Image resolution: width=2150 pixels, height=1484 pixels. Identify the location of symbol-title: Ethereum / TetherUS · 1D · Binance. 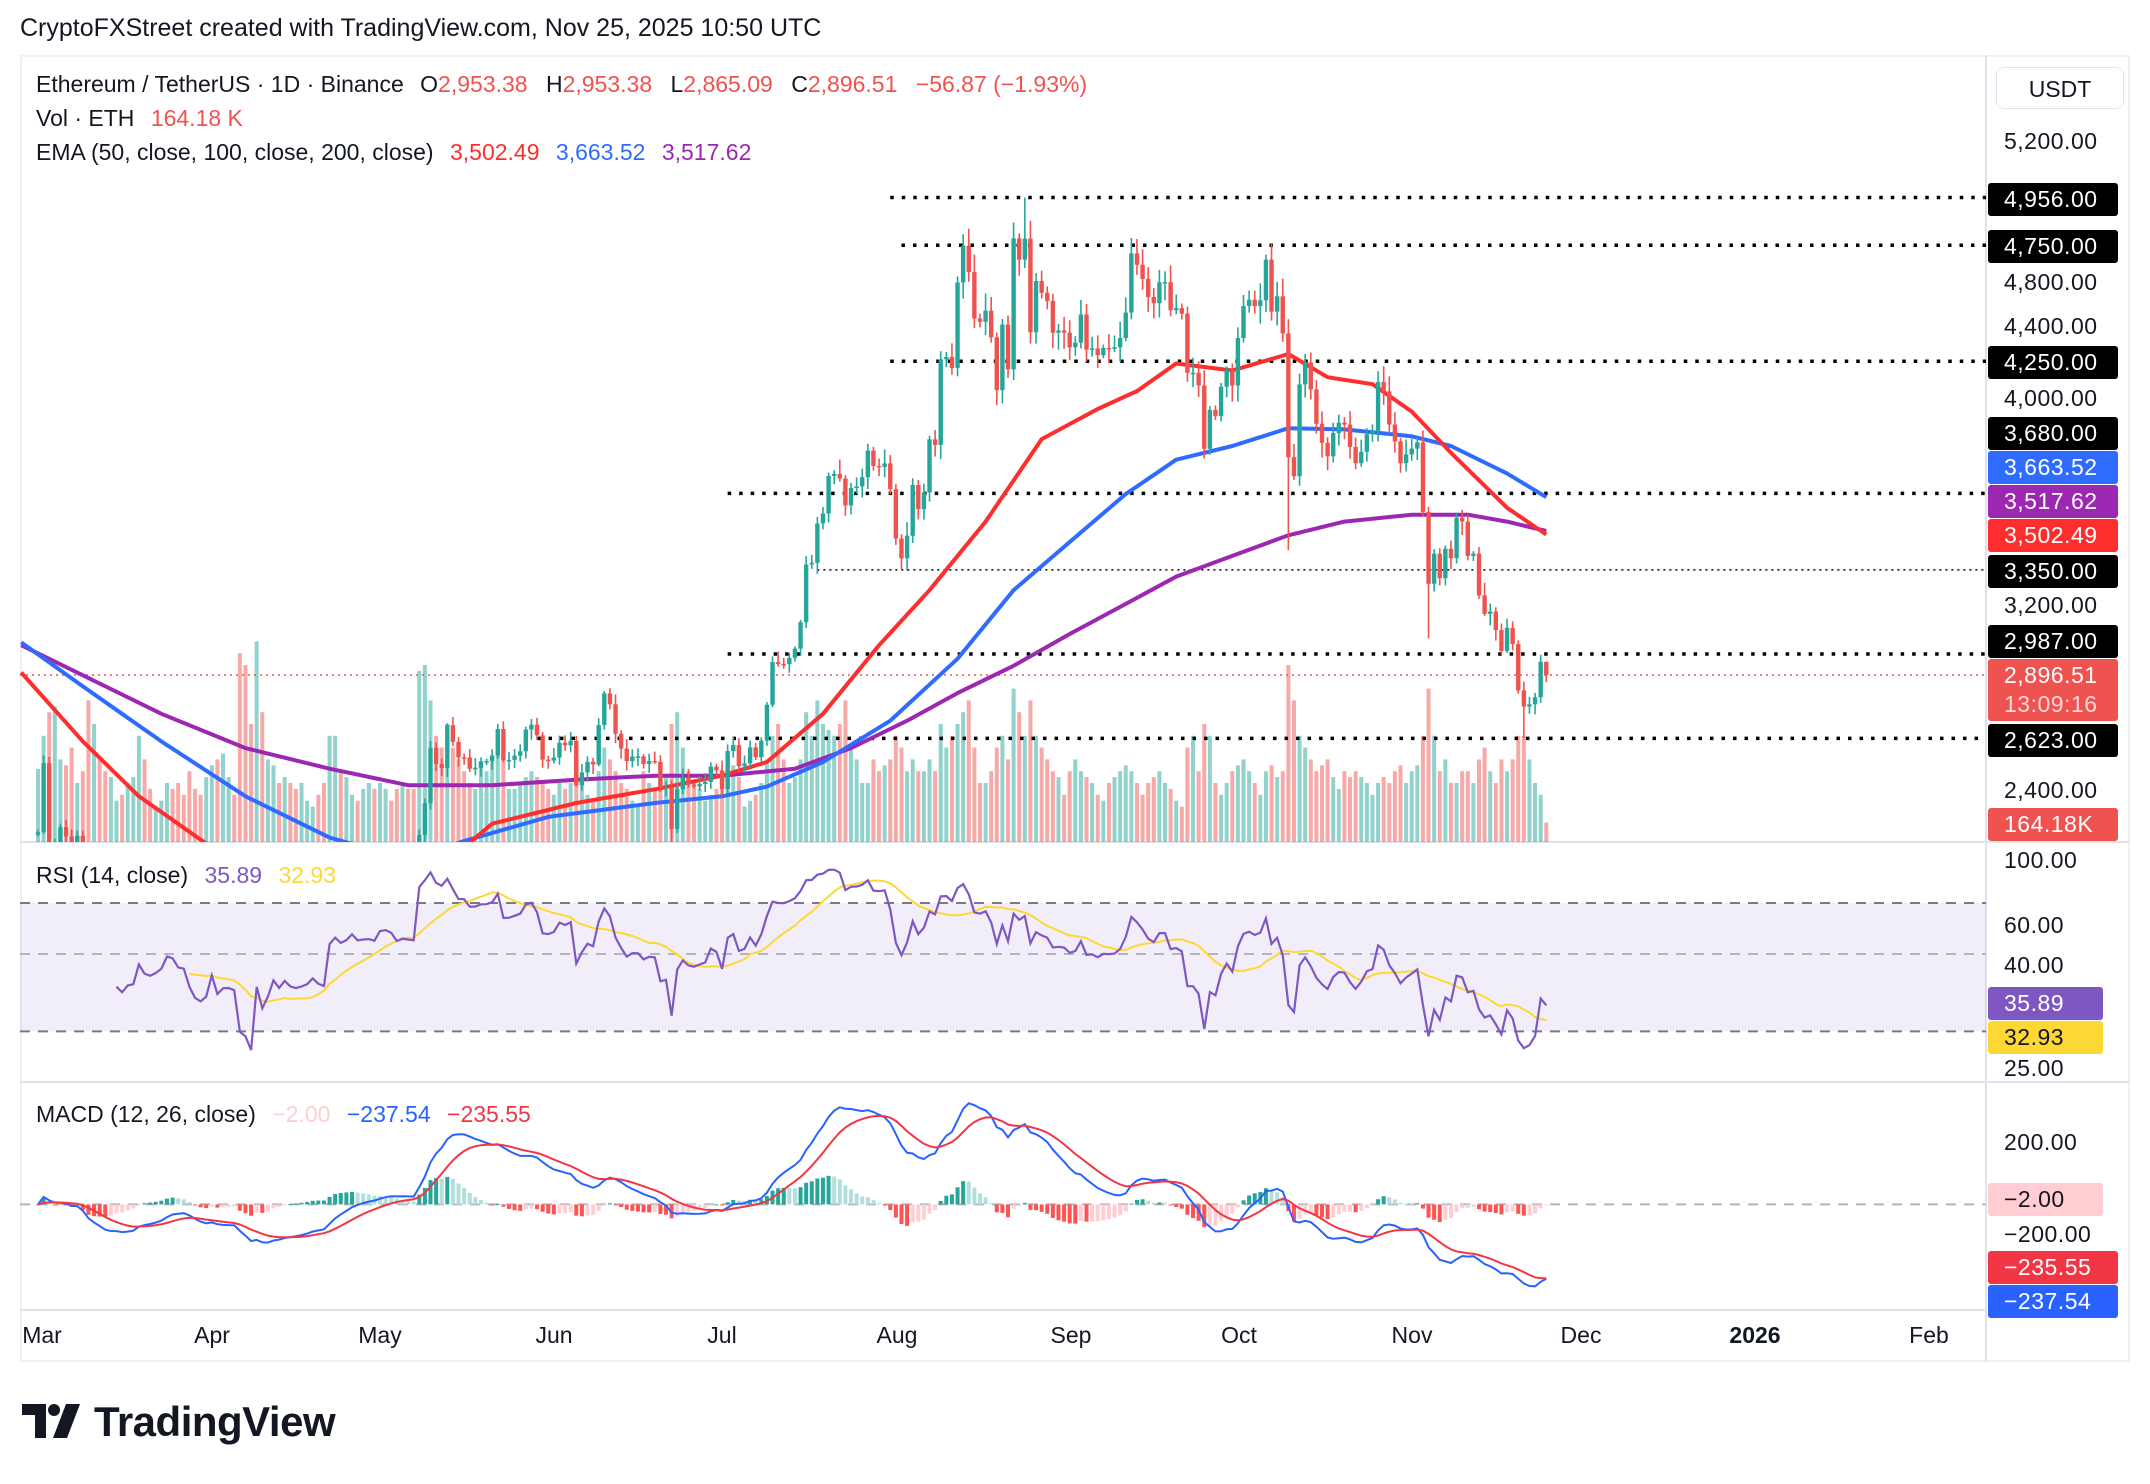
(220, 84).